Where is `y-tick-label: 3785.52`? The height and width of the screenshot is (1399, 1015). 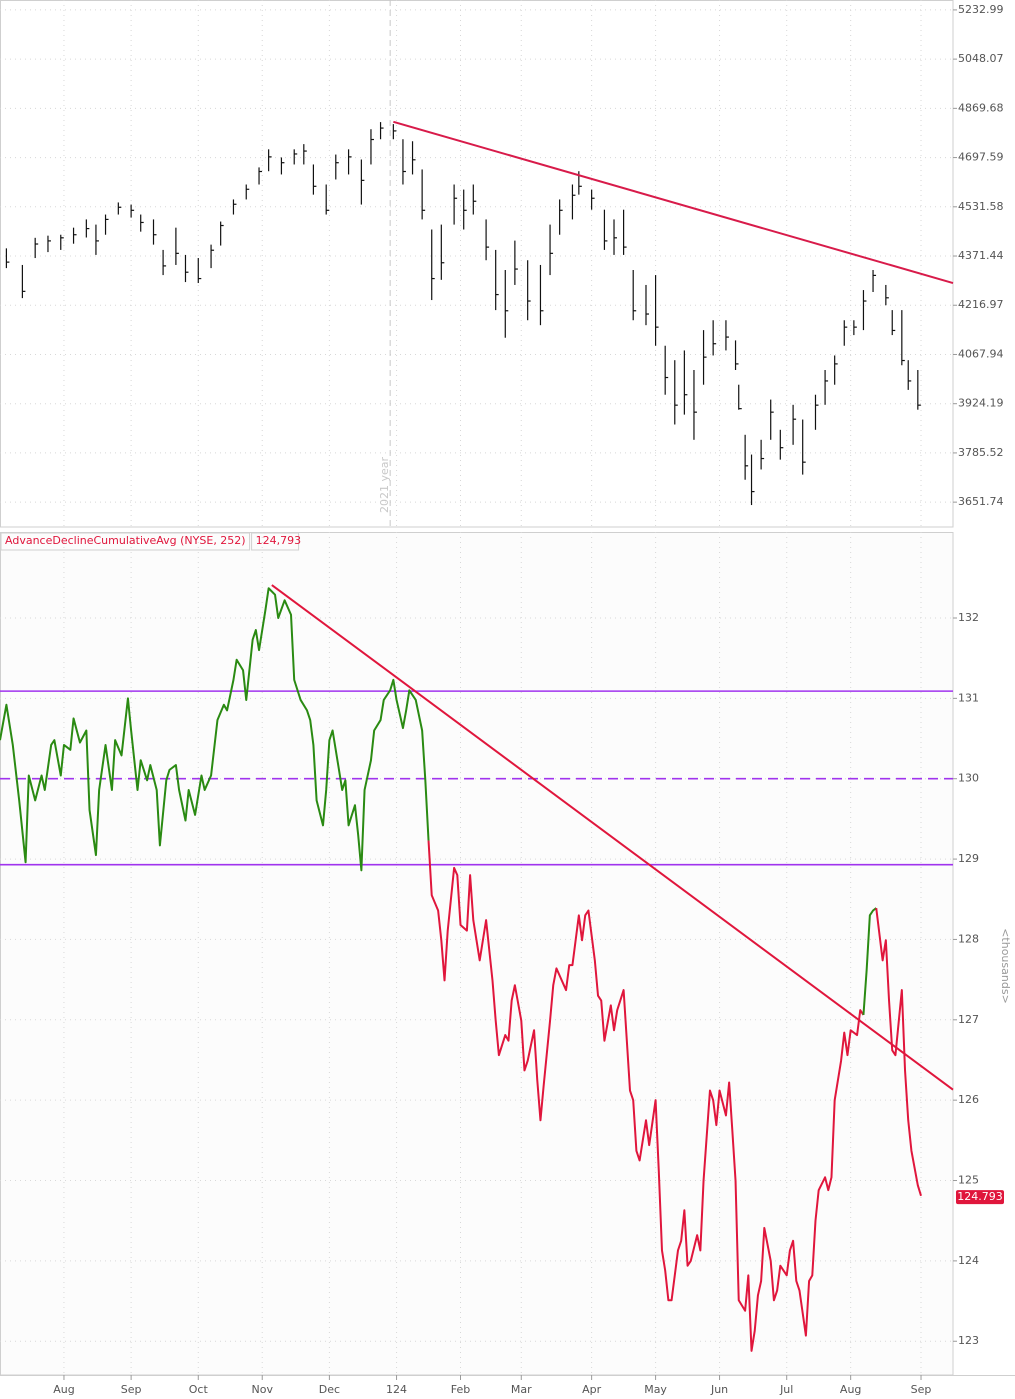
y-tick-label: 3785.52 is located at coordinates (981, 452).